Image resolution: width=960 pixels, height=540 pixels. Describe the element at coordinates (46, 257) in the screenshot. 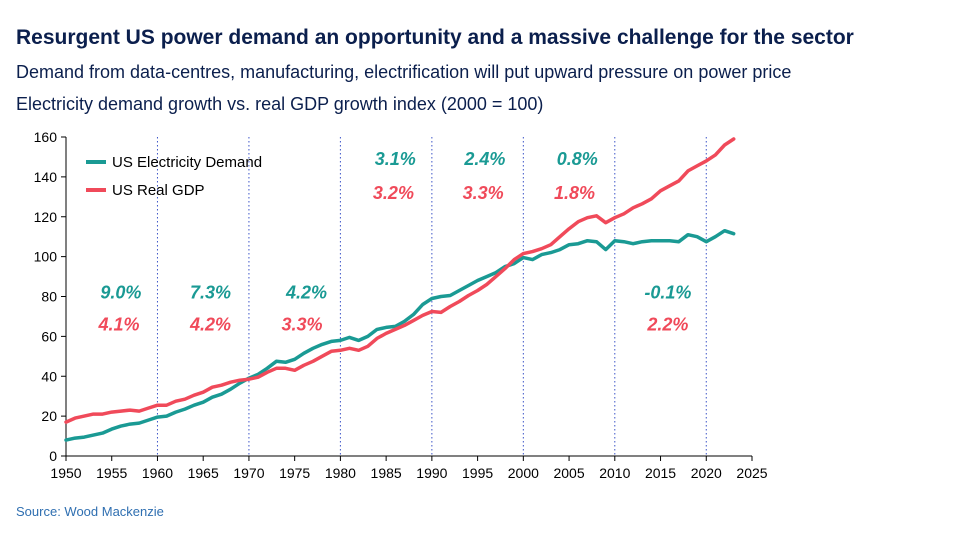

I see `y-tick-label: 100` at that location.